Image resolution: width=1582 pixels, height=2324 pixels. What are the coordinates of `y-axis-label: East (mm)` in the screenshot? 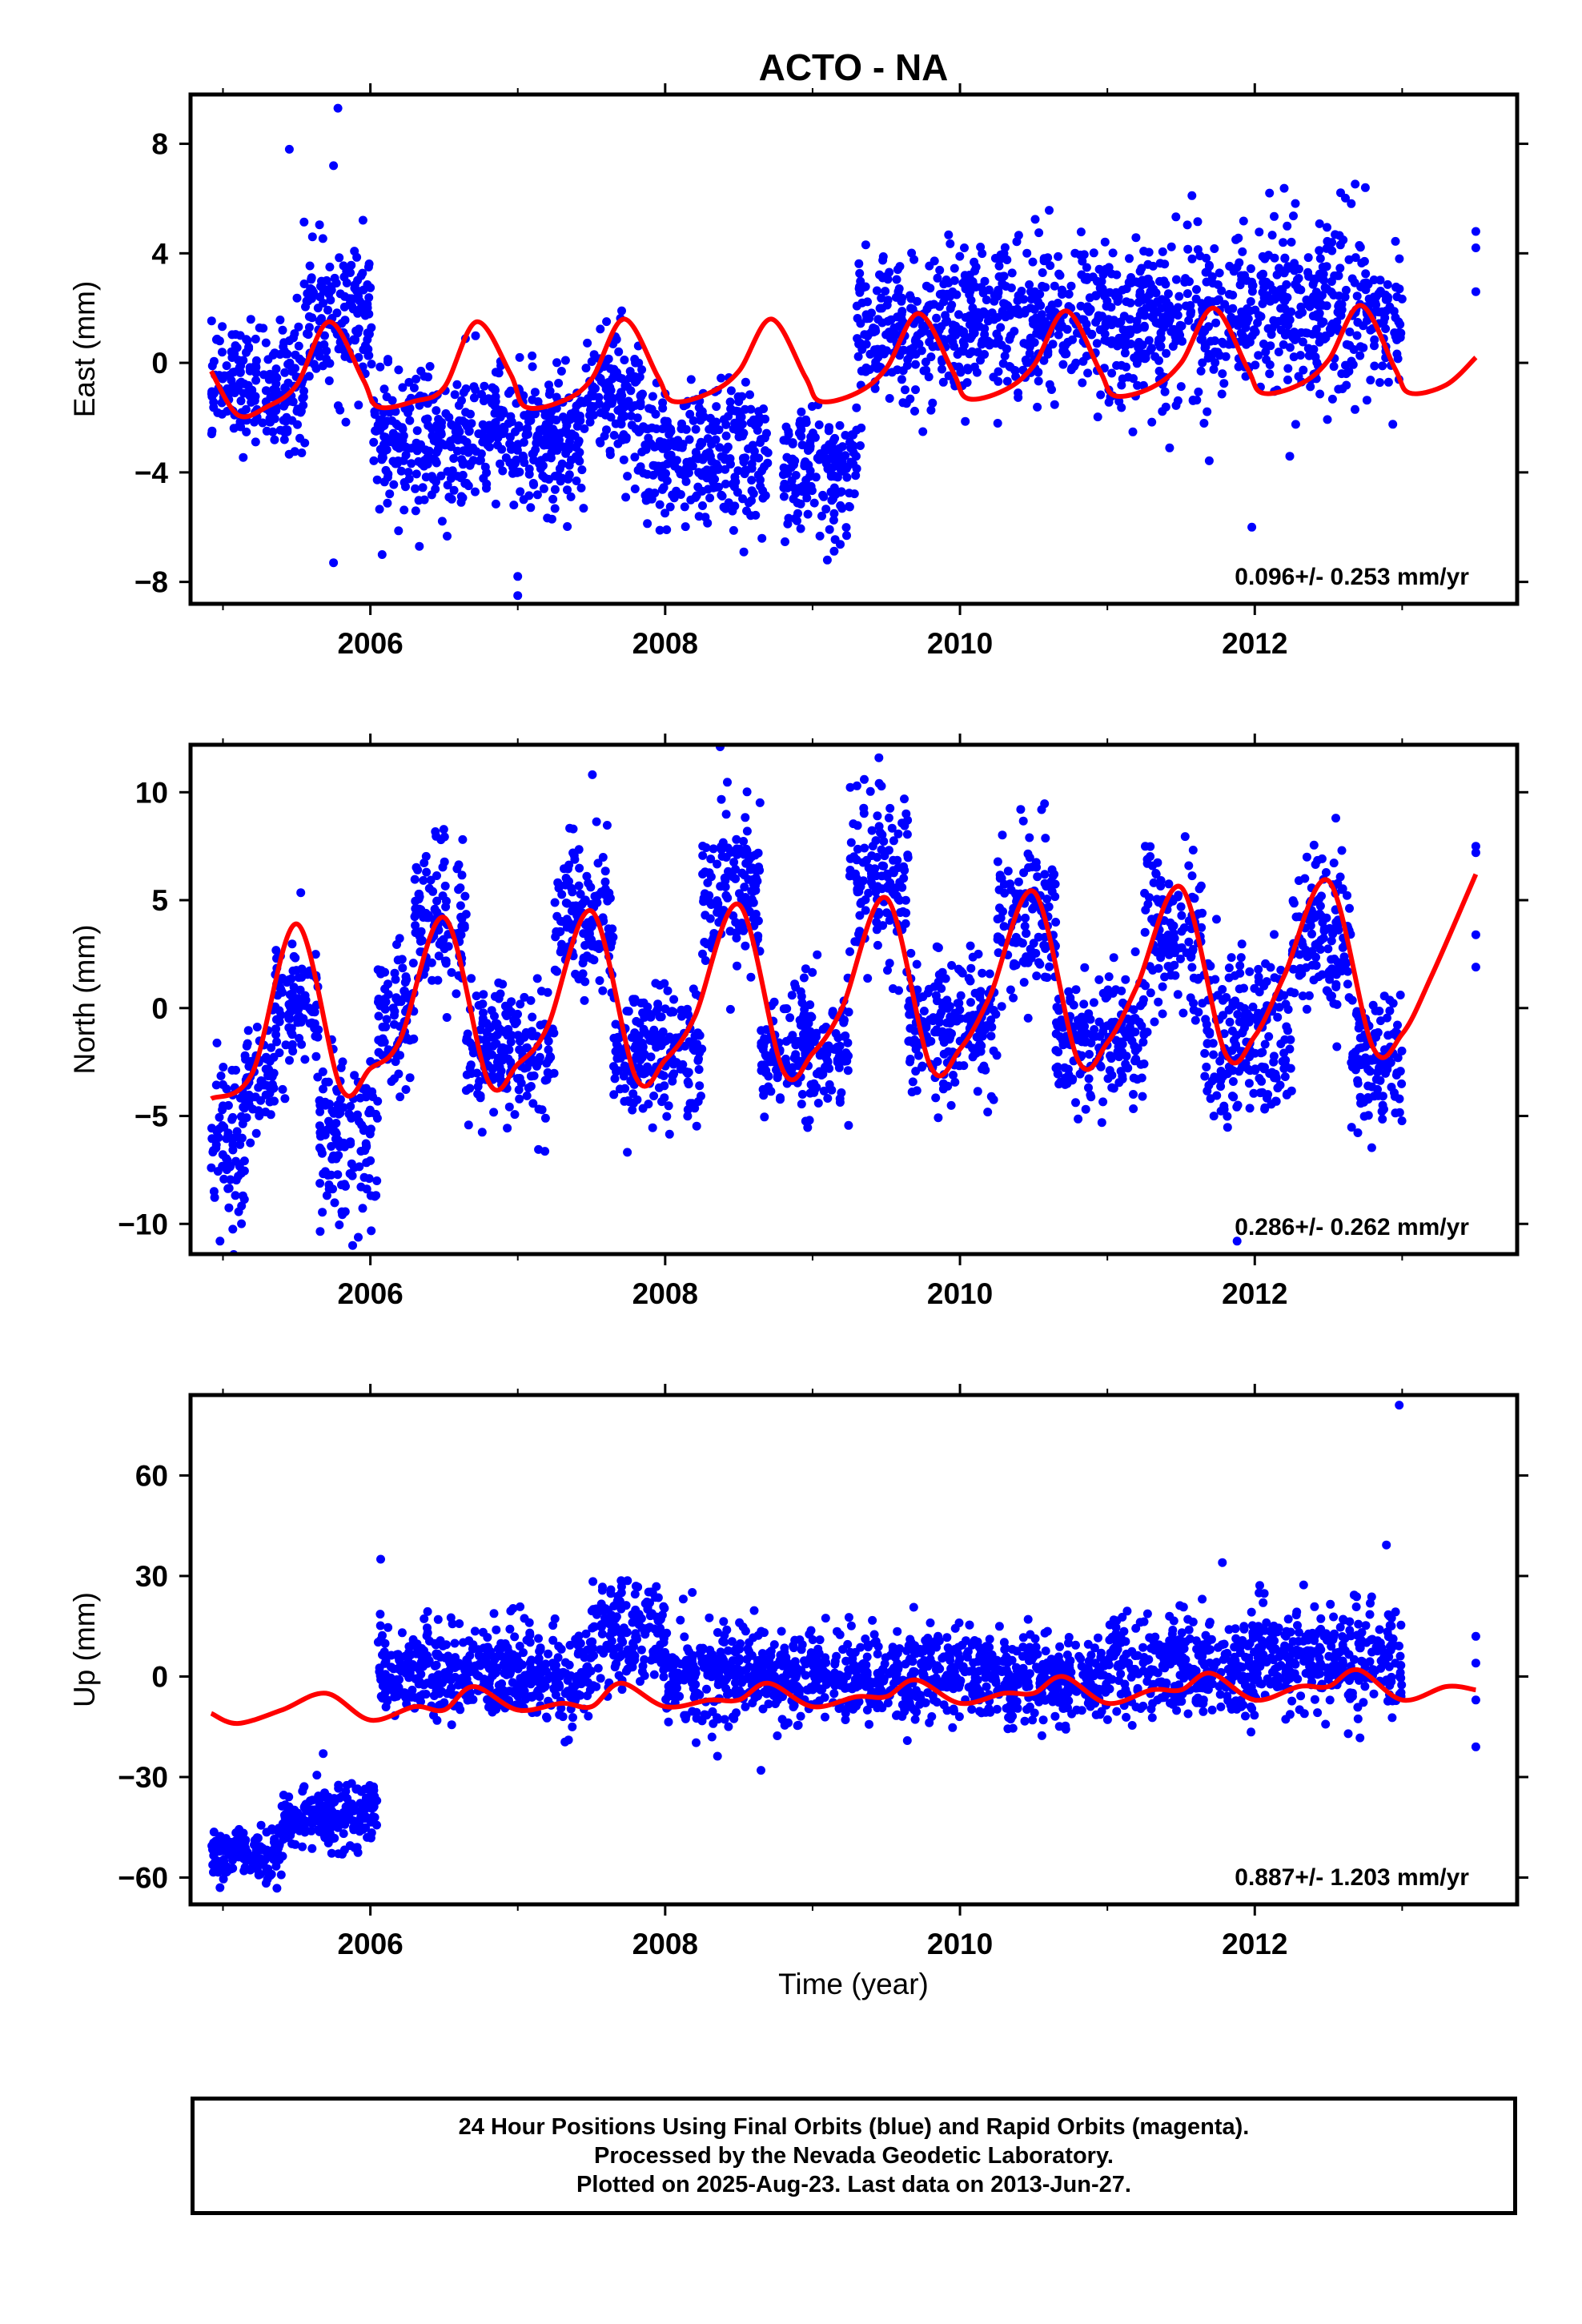 It's located at (84, 349).